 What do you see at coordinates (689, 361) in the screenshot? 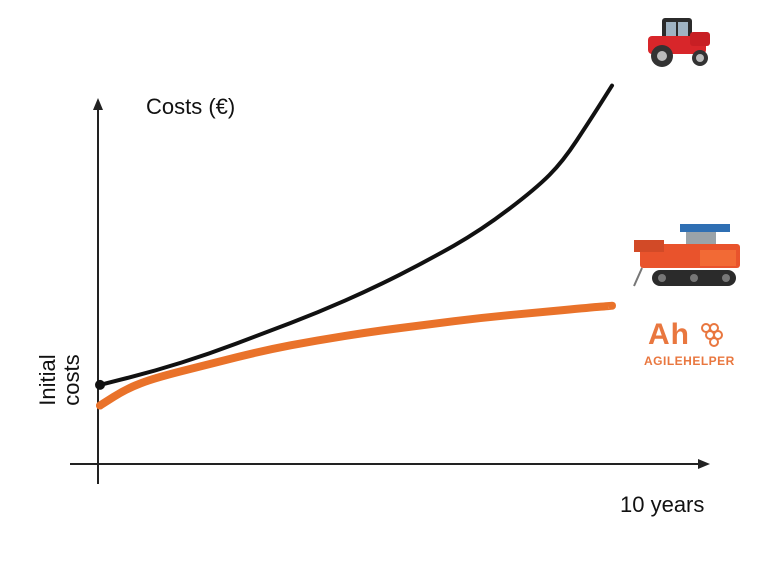
I see `logo-name: AGILEHELPER` at bounding box center [689, 361].